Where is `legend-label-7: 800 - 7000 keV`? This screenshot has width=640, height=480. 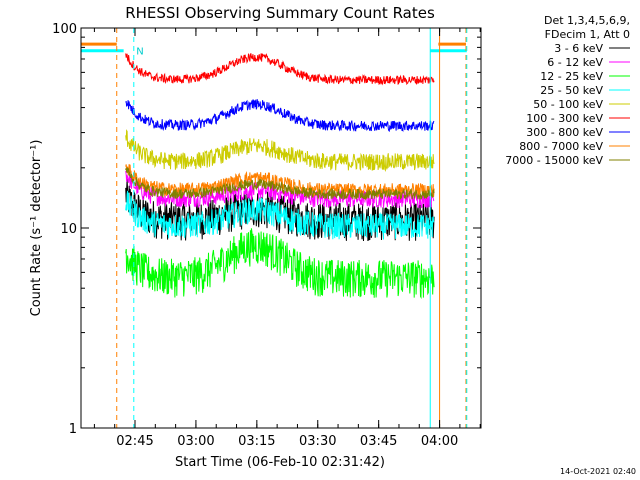
legend-label-7: 800 - 7000 keV is located at coordinates (561, 146).